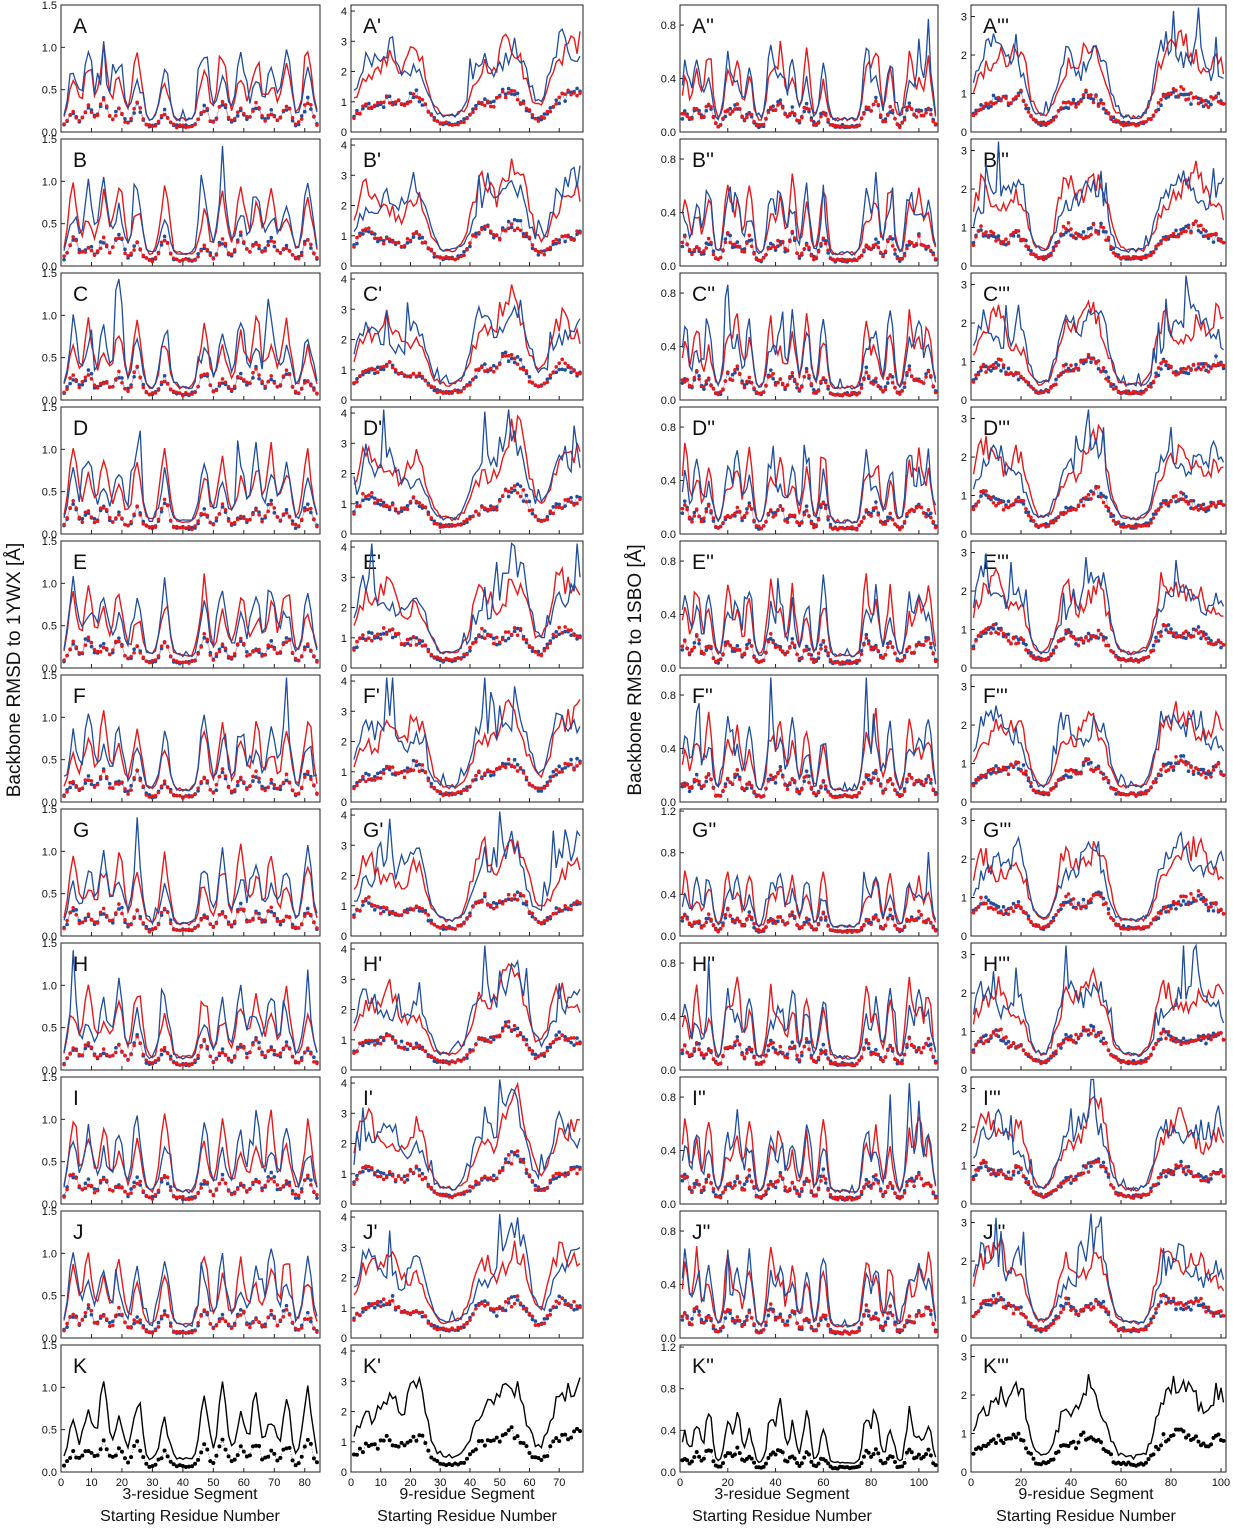  What do you see at coordinates (809, 616) in the screenshot?
I see `series-line-blue` at bounding box center [809, 616].